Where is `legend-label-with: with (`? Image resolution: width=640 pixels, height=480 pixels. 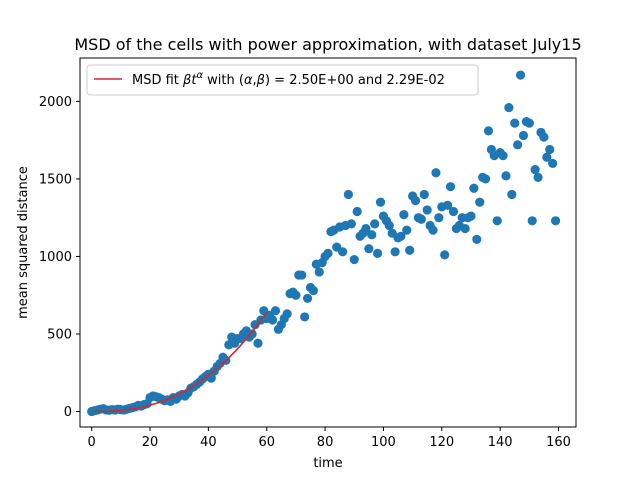
legend-label-with: with ( is located at coordinates (223, 80).